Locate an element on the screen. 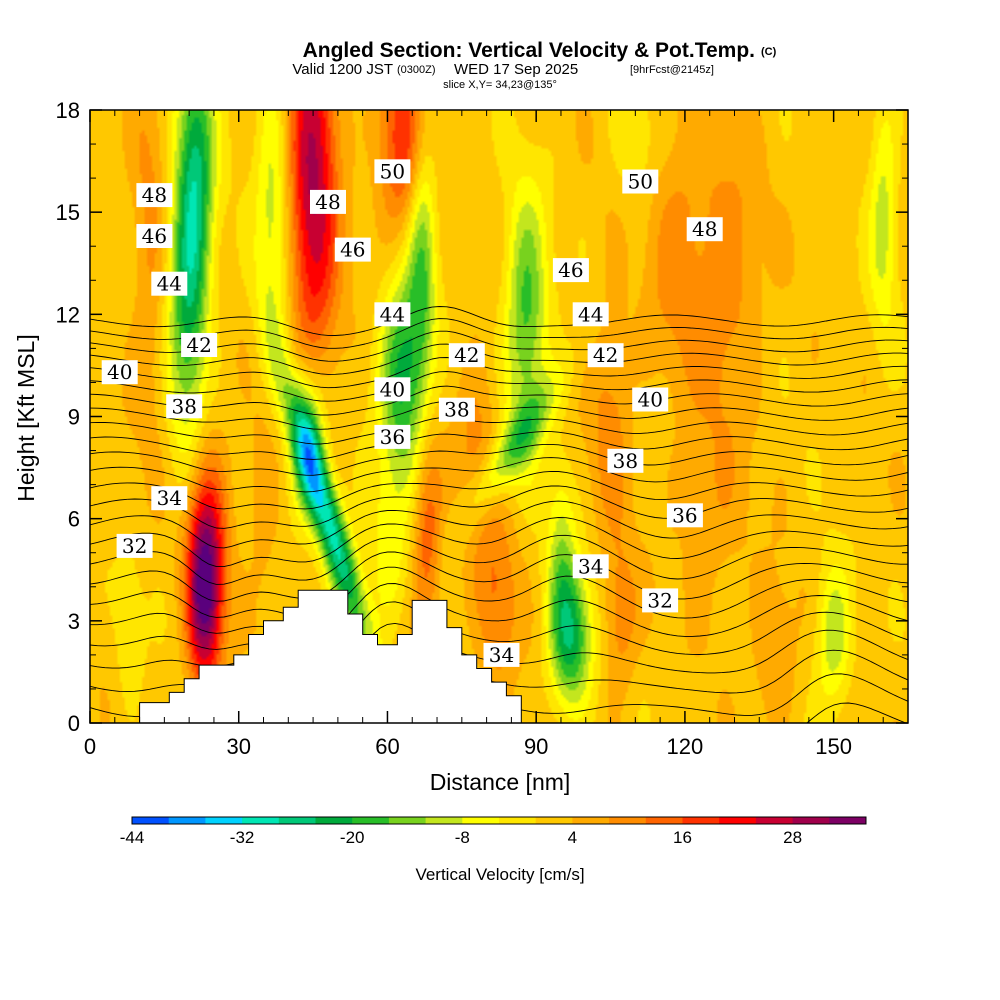  x-tick-label: 0 is located at coordinates (90, 746).